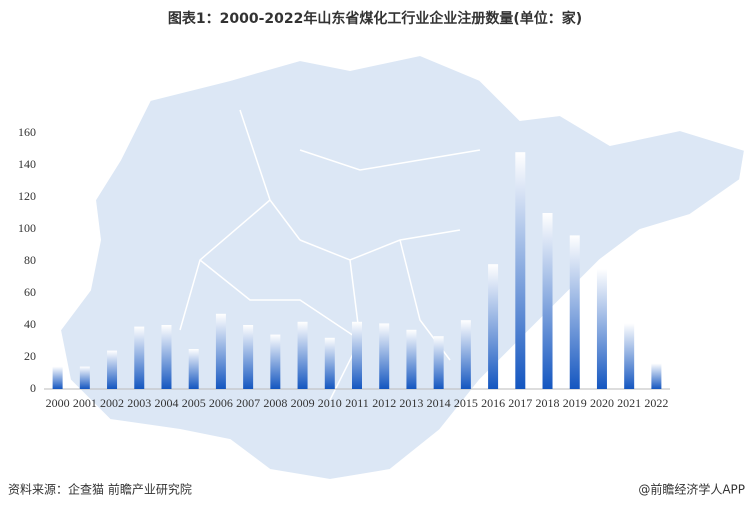 This screenshot has width=751, height=509. What do you see at coordinates (330, 403) in the screenshot?
I see `x-tick-label: 2010` at bounding box center [330, 403].